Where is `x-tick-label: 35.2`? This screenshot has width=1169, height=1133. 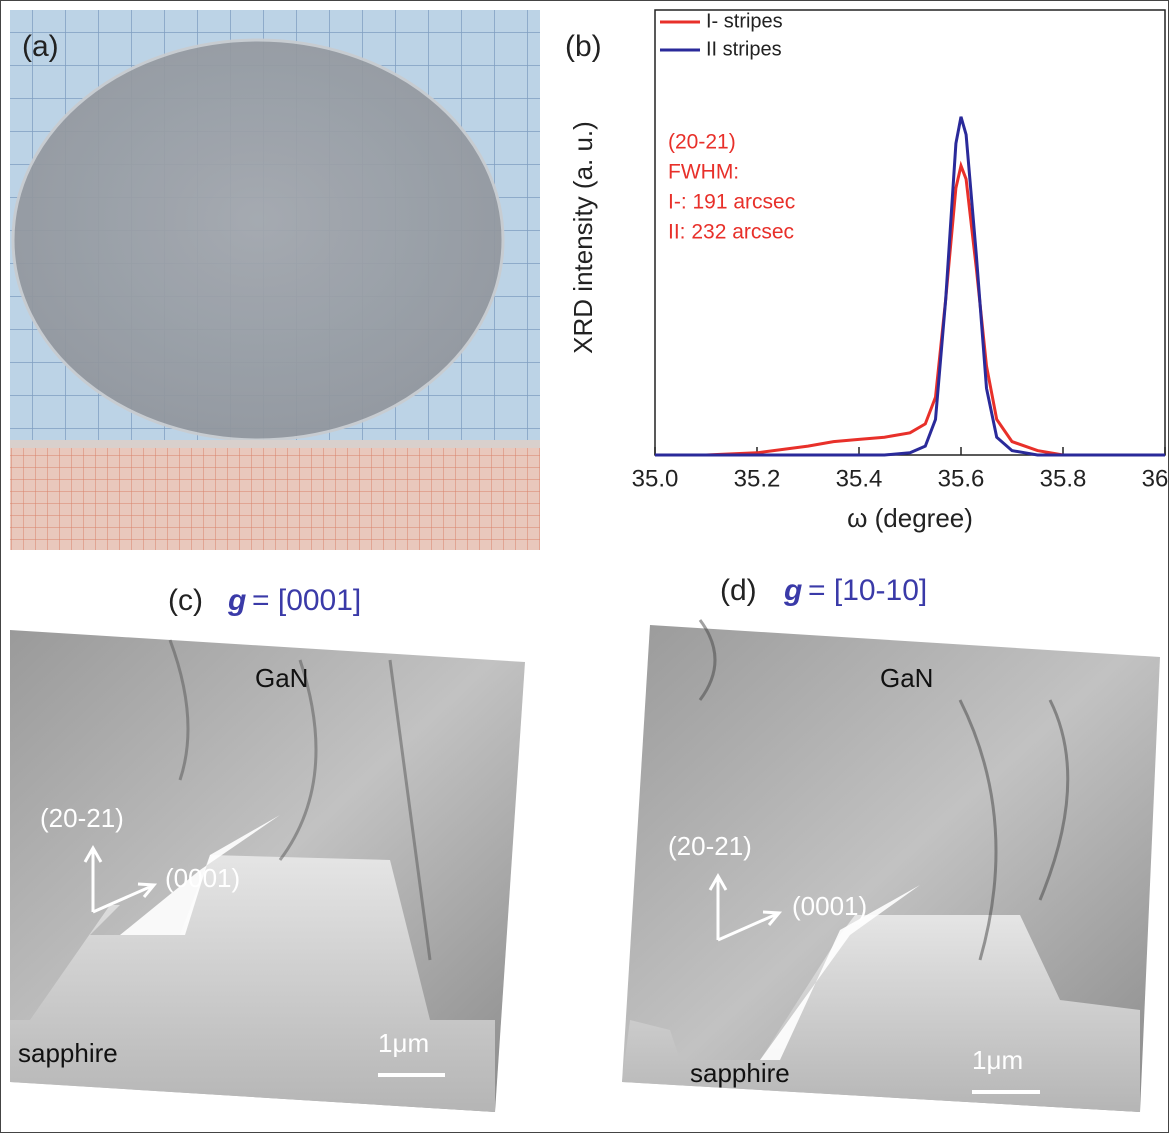 x-tick-label: 35.2 is located at coordinates (757, 478).